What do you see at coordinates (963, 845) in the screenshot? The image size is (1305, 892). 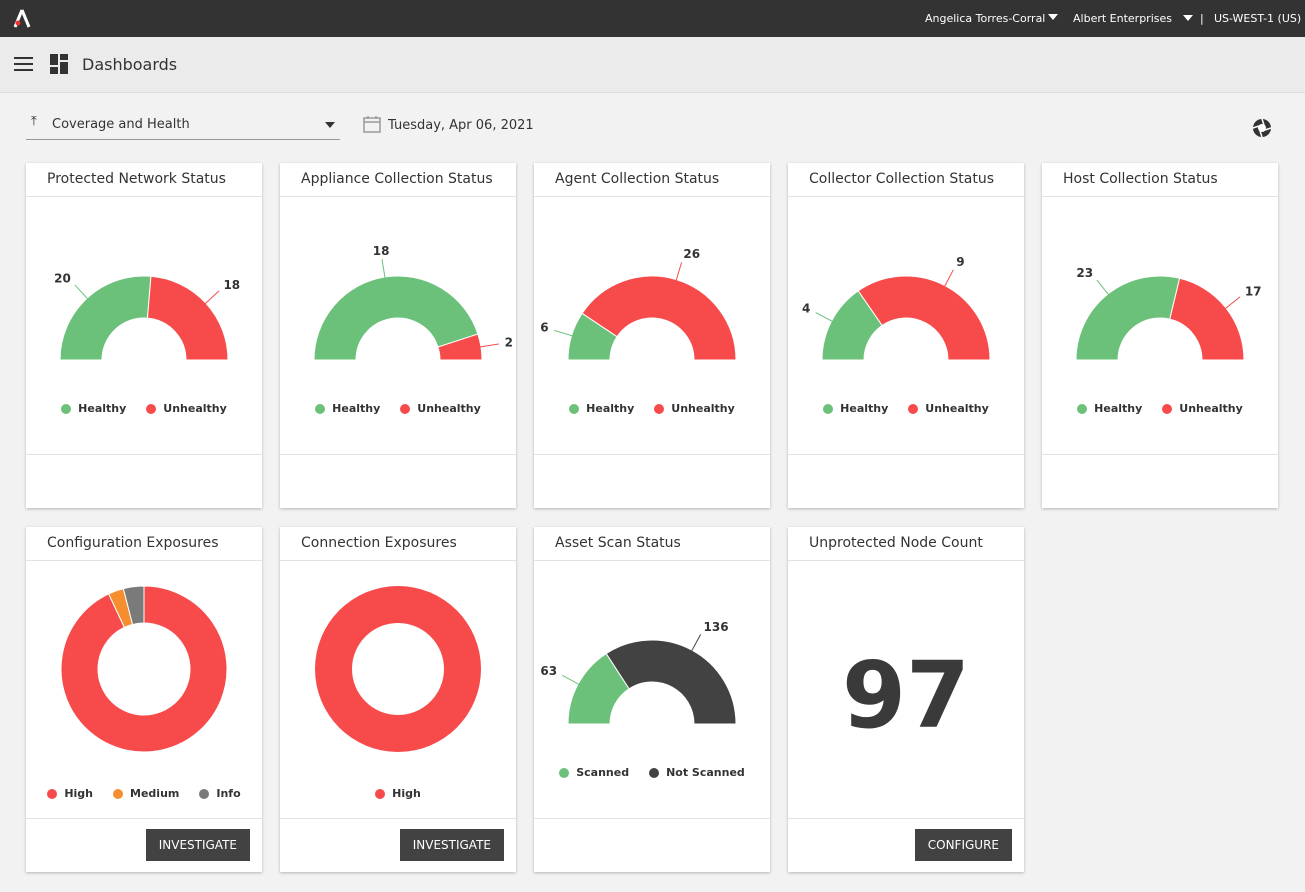 I see `button: CONFIGURE` at bounding box center [963, 845].